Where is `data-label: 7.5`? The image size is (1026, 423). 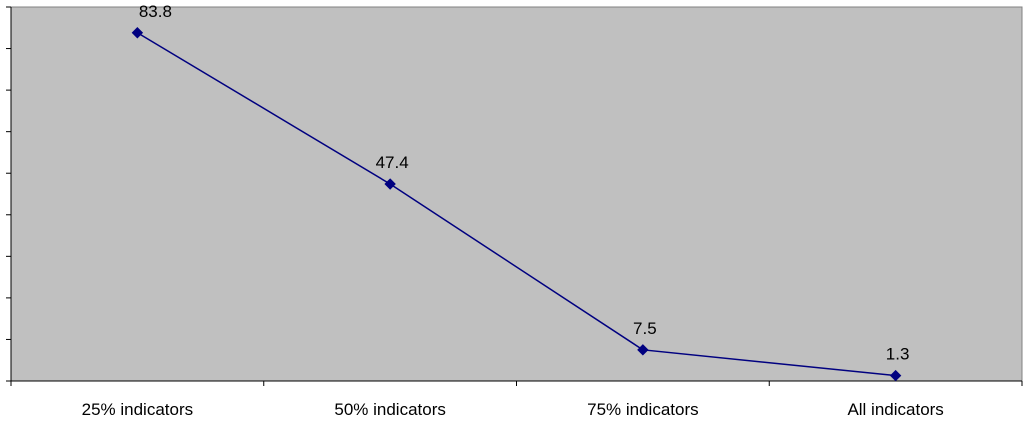 data-label: 7.5 is located at coordinates (645, 328).